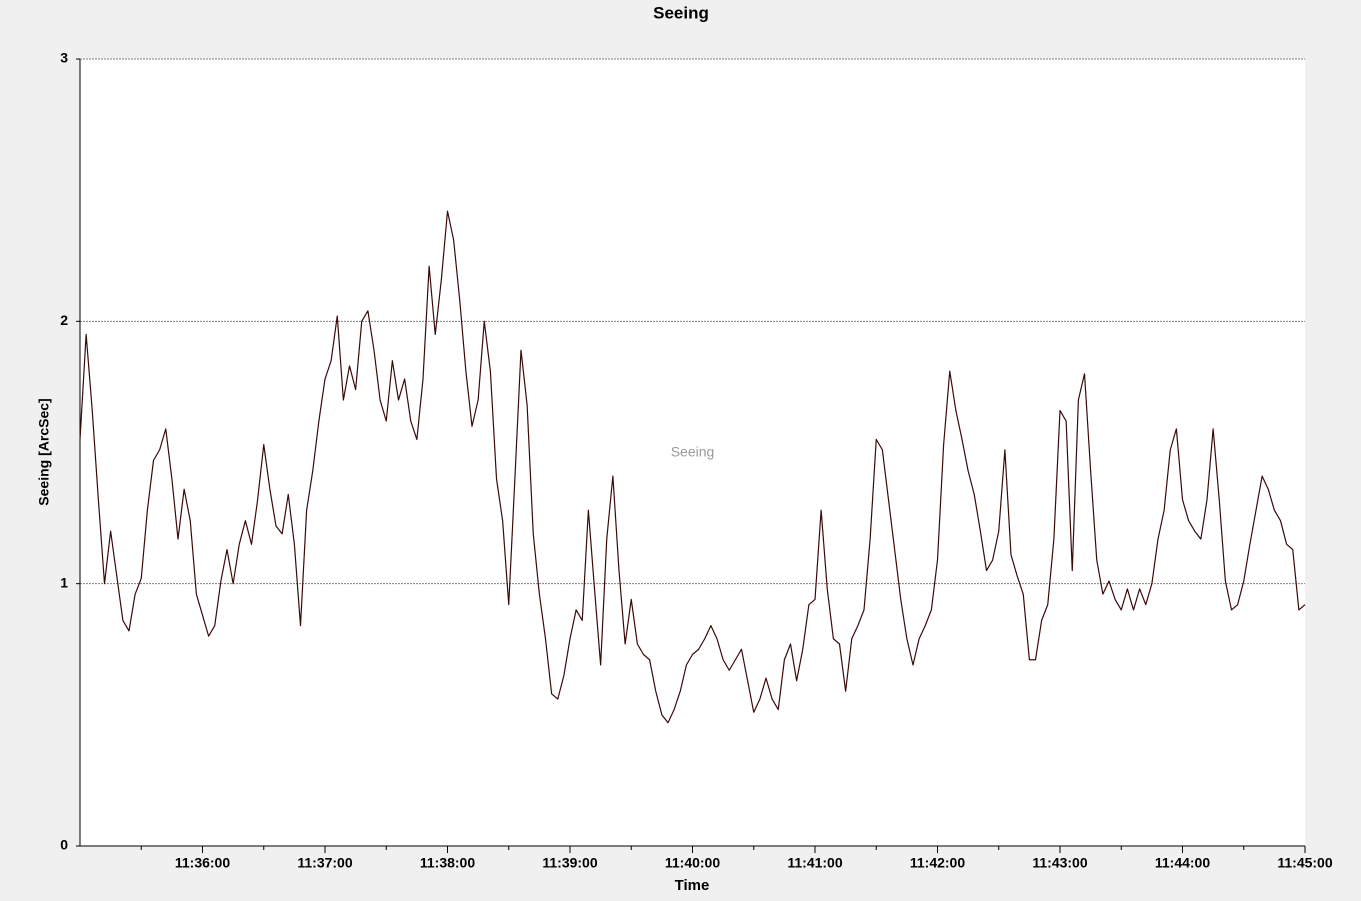  I want to click on x-axis-label: Time, so click(692, 885).